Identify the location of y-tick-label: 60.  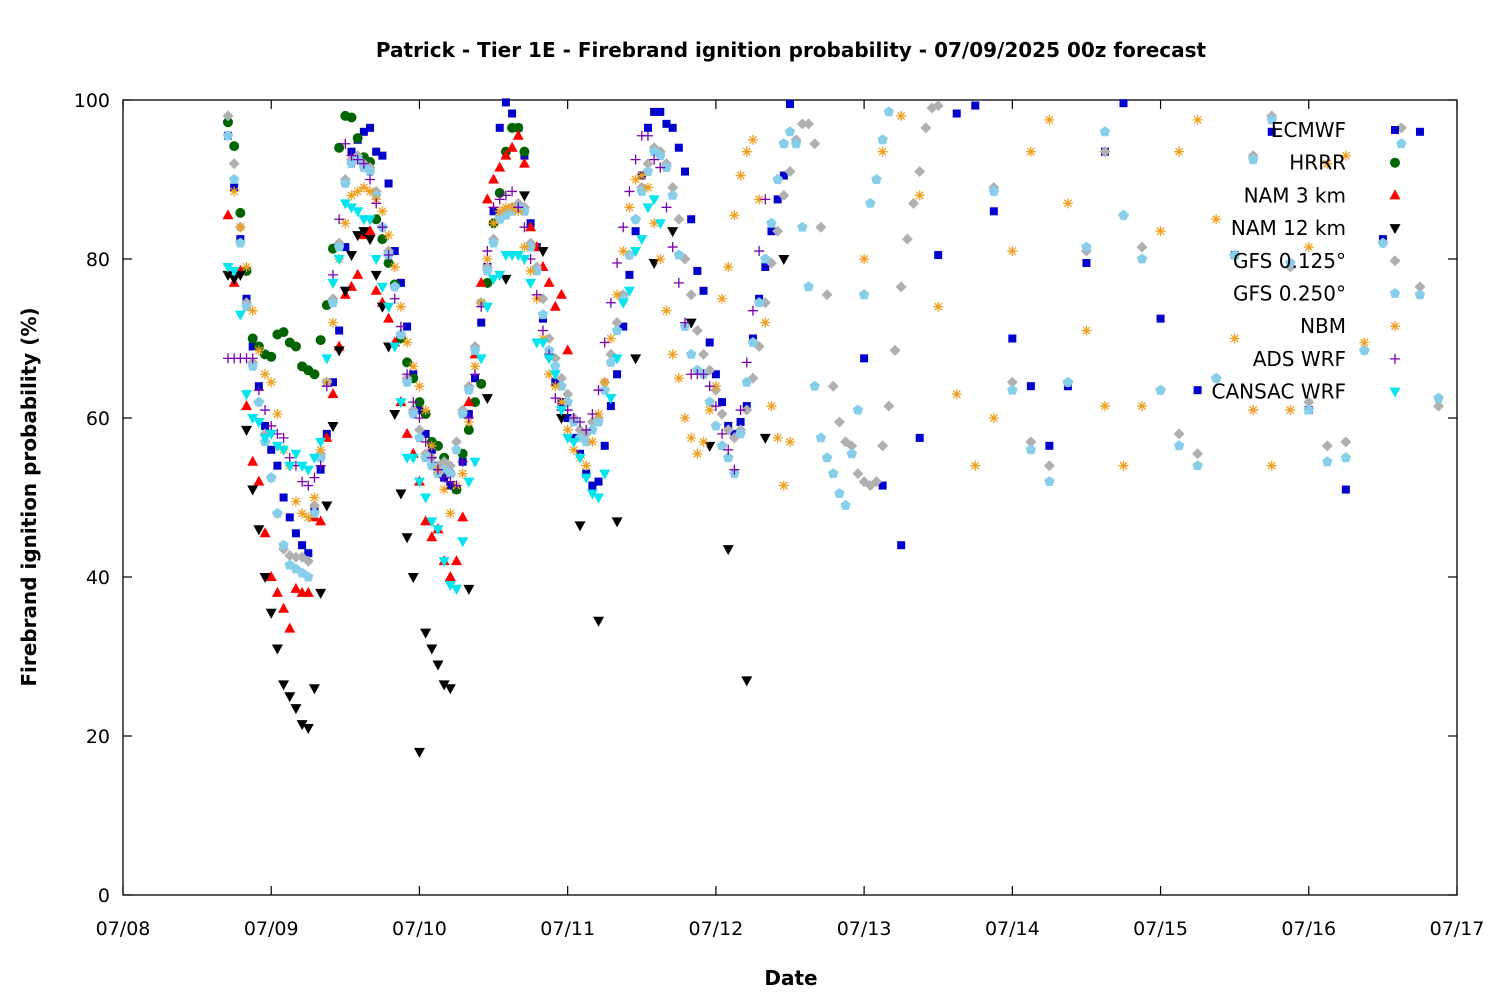
(98, 419).